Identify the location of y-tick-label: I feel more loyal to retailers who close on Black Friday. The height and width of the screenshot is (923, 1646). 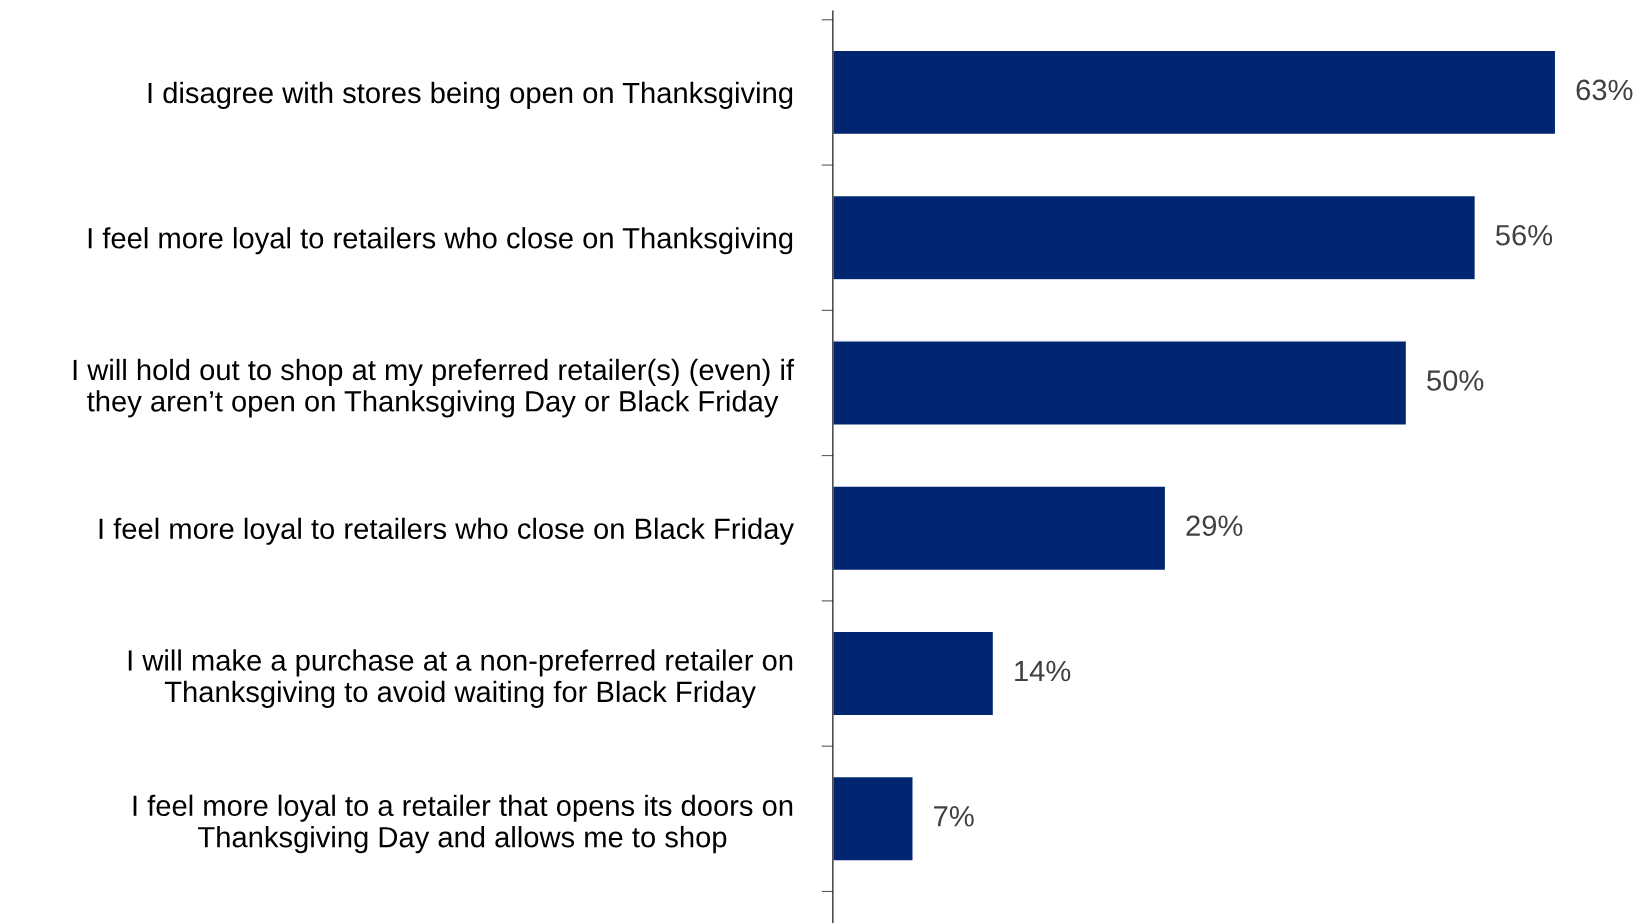
(446, 531).